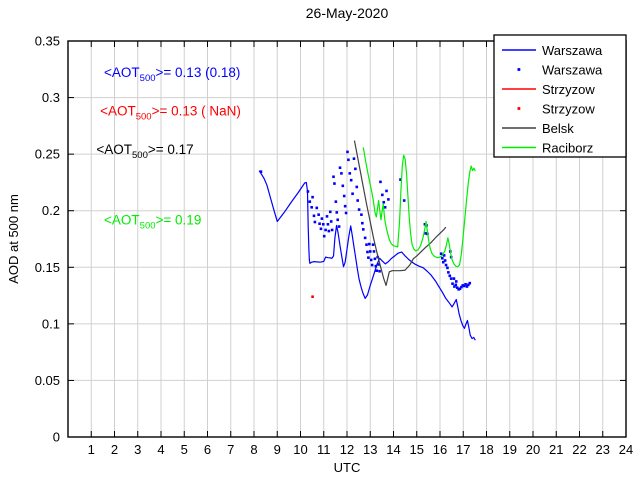 Image resolution: width=640 pixels, height=480 pixels. I want to click on legend-label-strzyzow-dot: Strzyzow, so click(568, 109).